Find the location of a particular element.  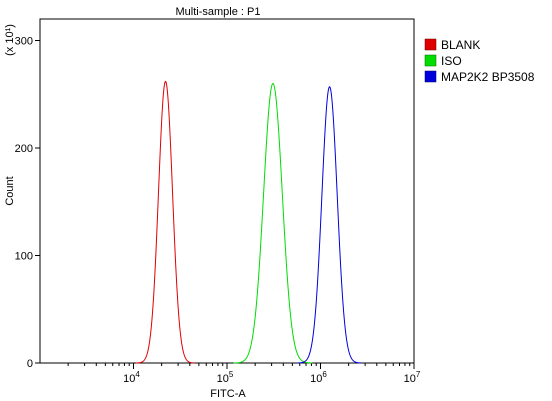

y-tick-label: 100 is located at coordinates (24, 257).